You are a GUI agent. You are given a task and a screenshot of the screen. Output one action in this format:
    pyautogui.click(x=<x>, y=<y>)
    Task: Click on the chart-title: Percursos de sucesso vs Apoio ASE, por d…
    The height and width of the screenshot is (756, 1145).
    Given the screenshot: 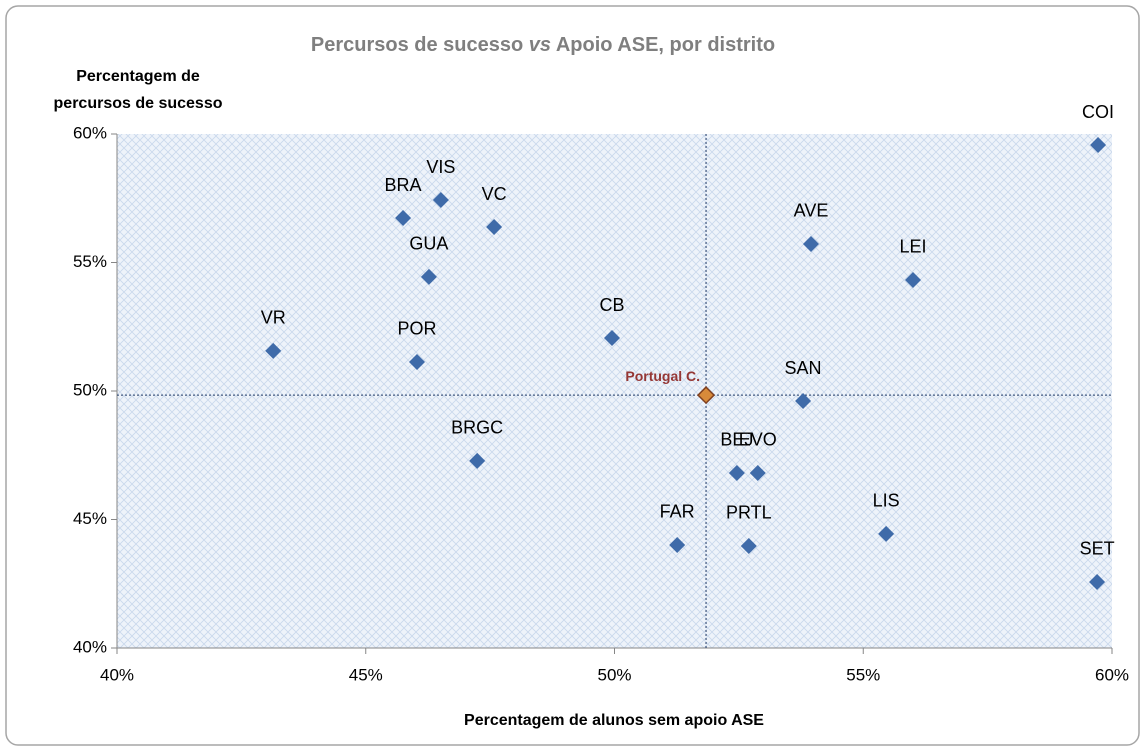 What is the action you would take?
    pyautogui.click(x=543, y=45)
    